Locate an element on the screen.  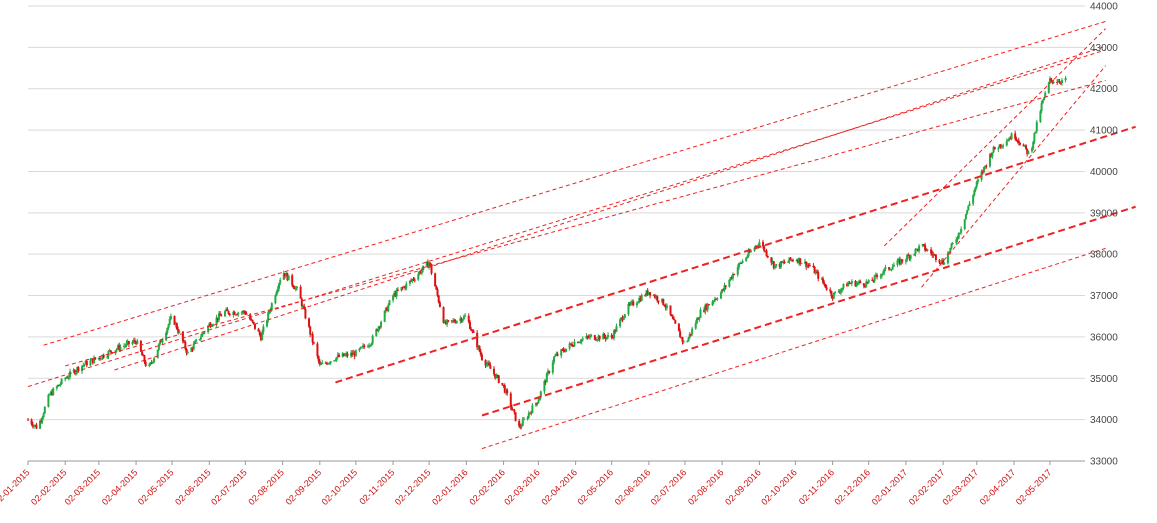
x-tick-label: 02-11-2016 is located at coordinates (816, 486).